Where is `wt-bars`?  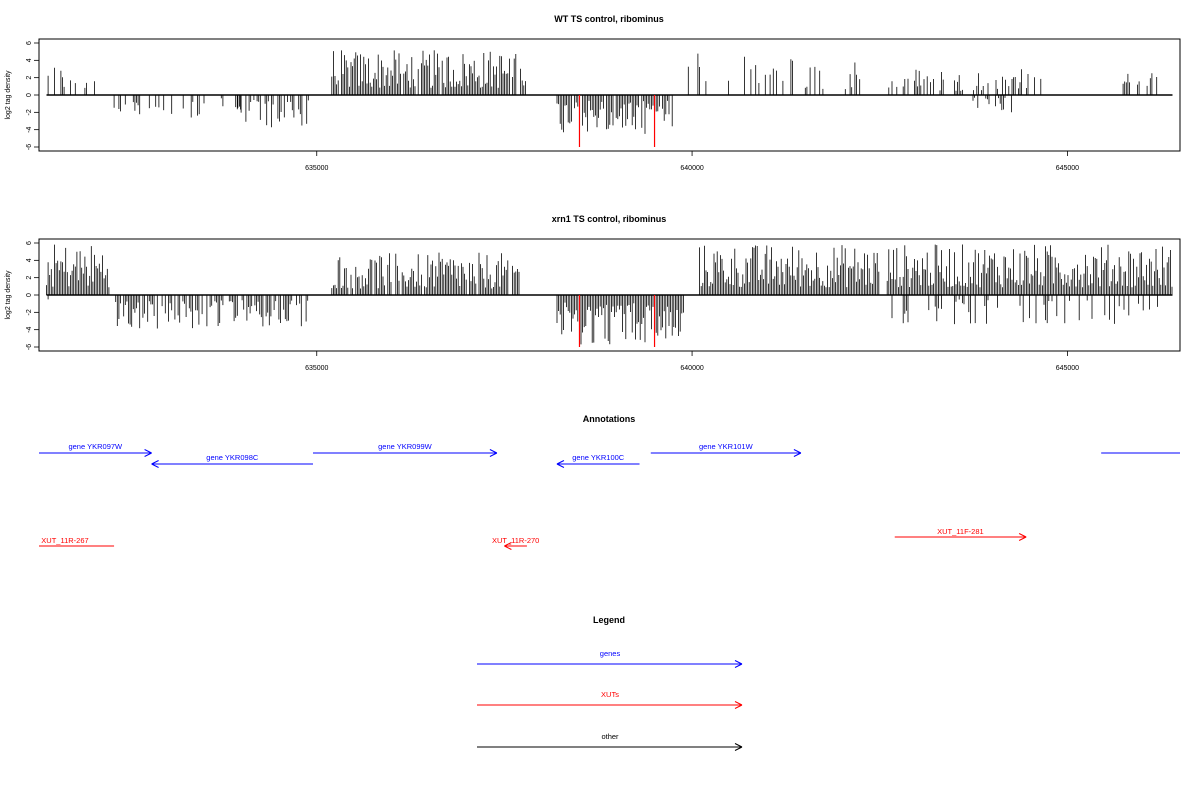 wt-bars is located at coordinates (609, 98).